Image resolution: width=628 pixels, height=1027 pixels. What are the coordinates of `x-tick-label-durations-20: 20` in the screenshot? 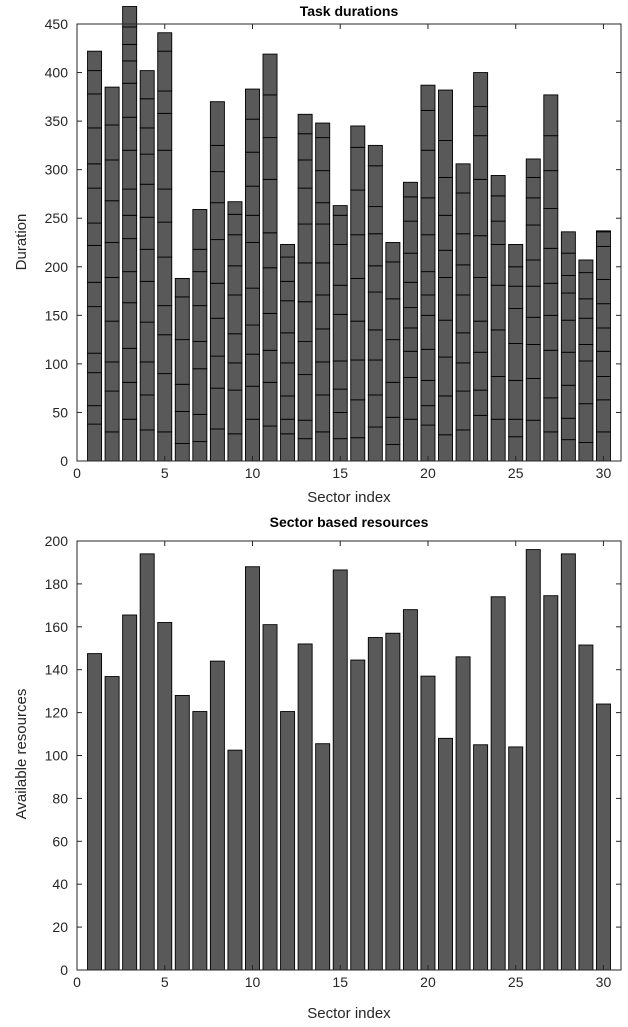 It's located at (428, 473).